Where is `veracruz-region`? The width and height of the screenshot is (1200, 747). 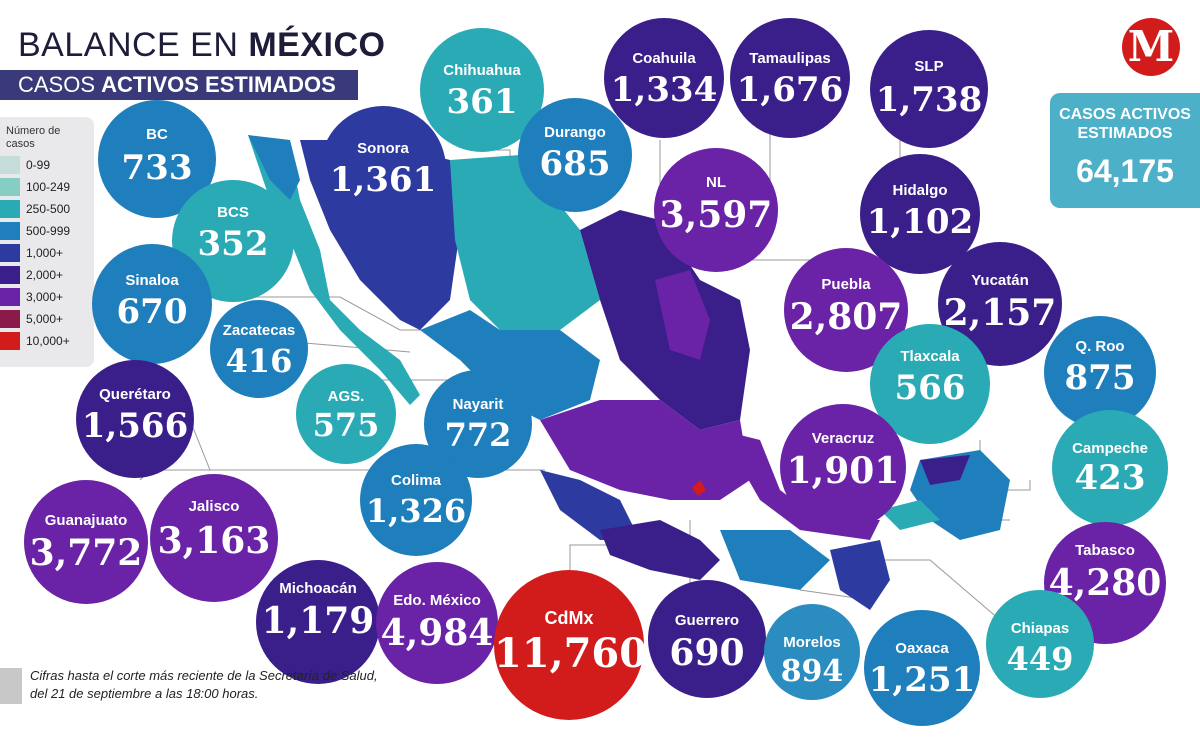
veracruz-region is located at coordinates (800, 485).